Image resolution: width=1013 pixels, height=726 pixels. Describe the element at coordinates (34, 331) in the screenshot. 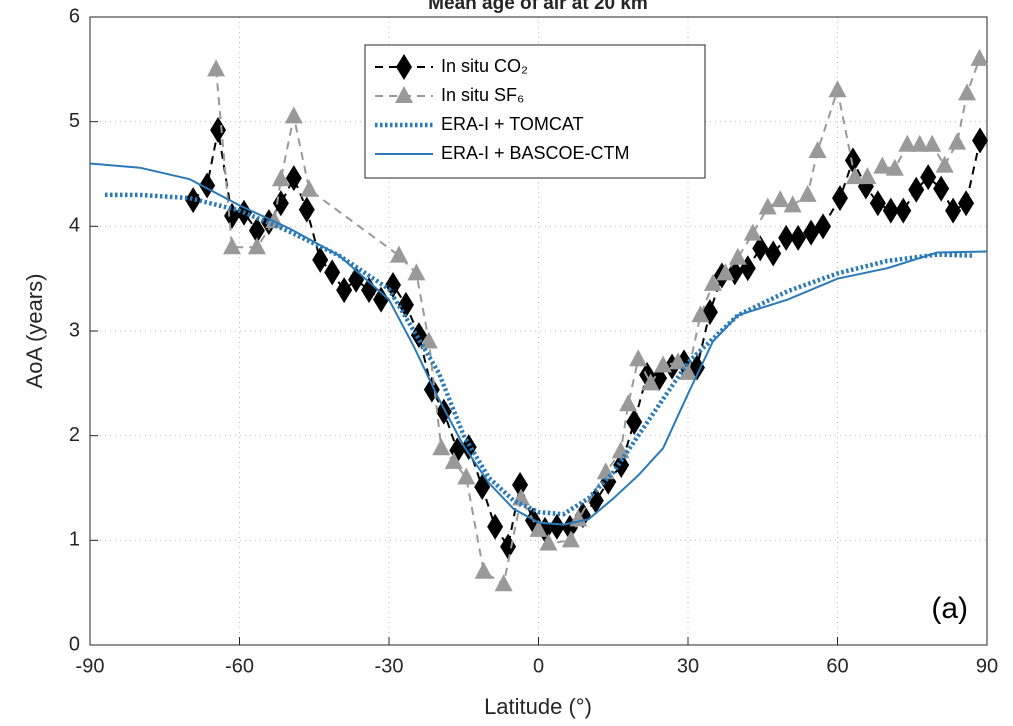

I see `y-axis-label: AoA (years)` at that location.